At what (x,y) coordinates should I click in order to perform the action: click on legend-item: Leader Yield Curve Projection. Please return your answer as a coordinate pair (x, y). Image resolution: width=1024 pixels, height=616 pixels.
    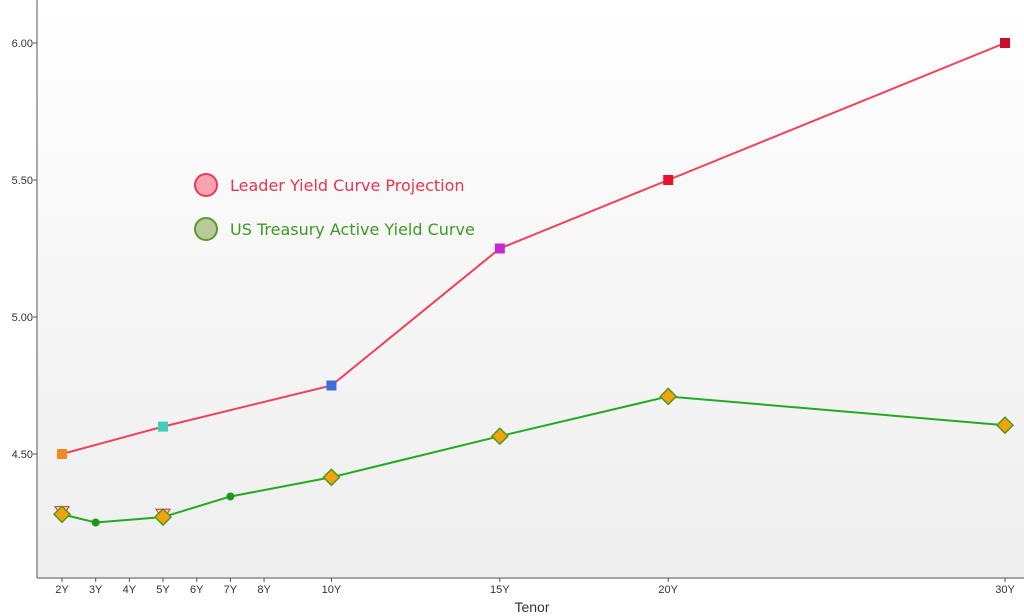
    Looking at the image, I should click on (329, 185).